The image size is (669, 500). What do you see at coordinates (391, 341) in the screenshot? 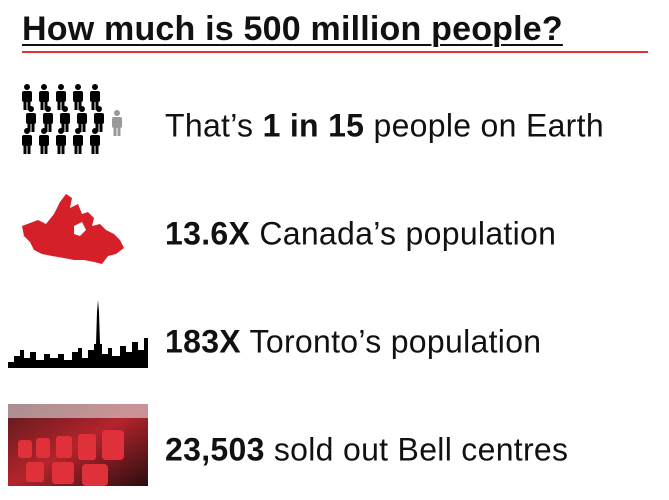
I see `plain-text: Toronto’s population` at bounding box center [391, 341].